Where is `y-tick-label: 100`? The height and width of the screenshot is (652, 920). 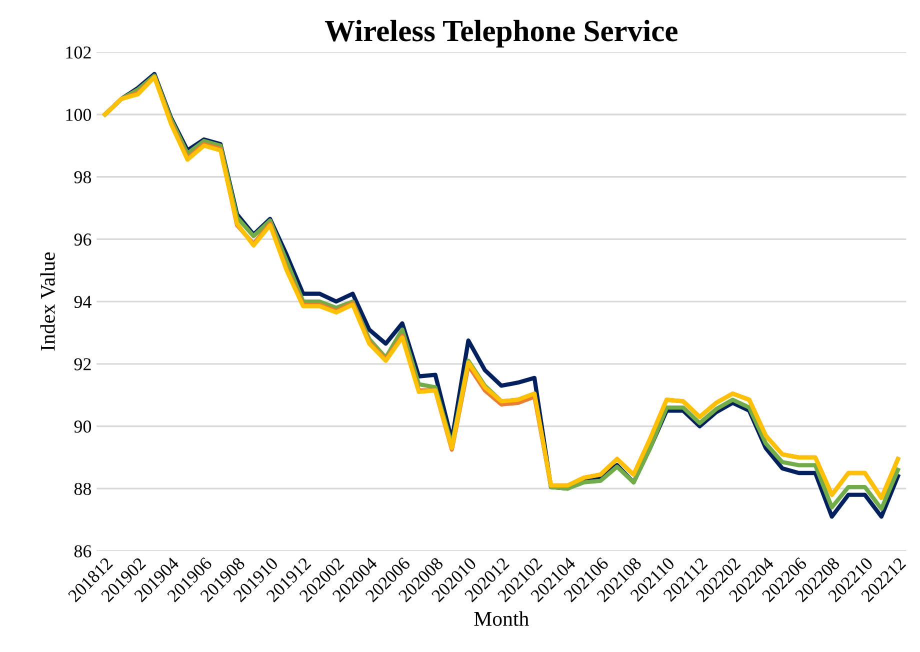
y-tick-label: 100 is located at coordinates (79, 114).